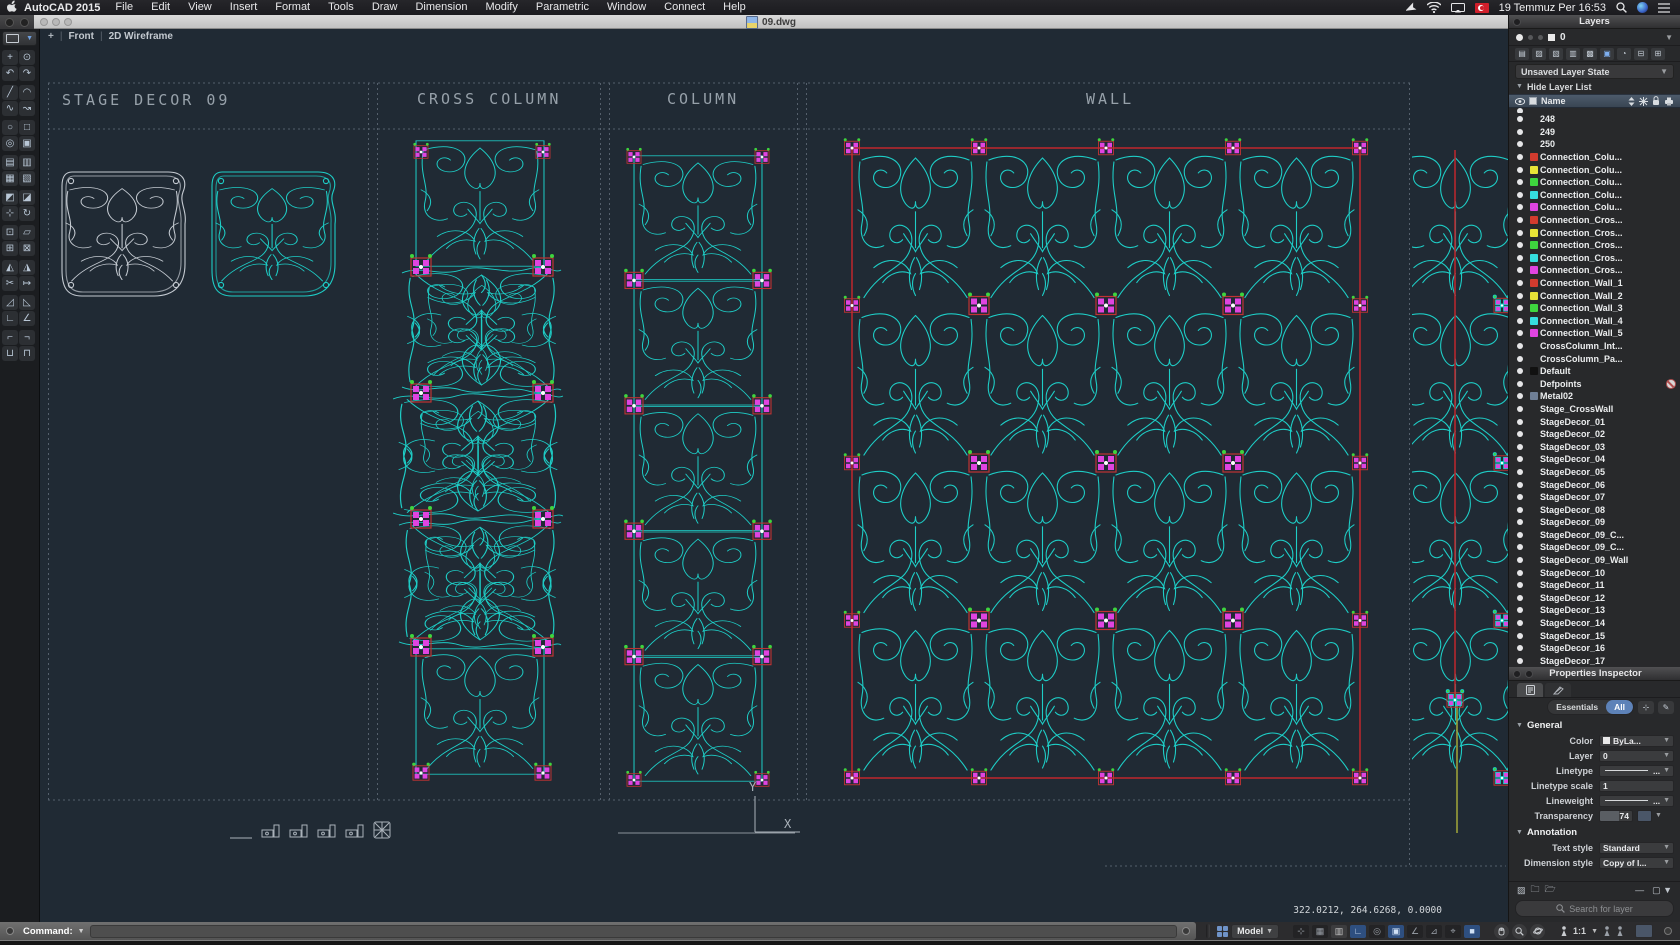 Image resolution: width=1680 pixels, height=945 pixels. What do you see at coordinates (1594, 421) in the screenshot?
I see `layer-row: StageDecor_01` at bounding box center [1594, 421].